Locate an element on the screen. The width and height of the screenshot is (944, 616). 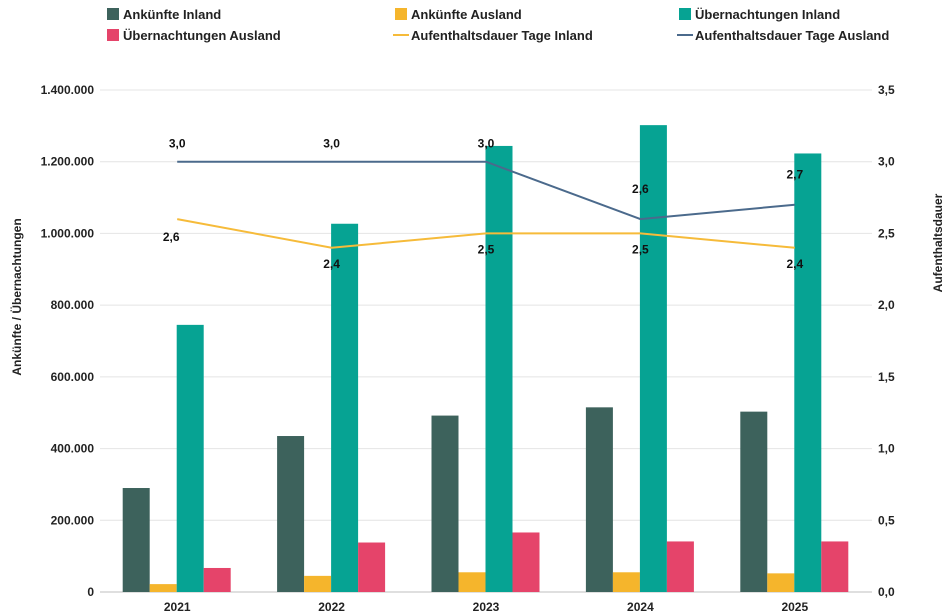
y-tick-label: 1.000.000 is located at coordinates (68, 233).